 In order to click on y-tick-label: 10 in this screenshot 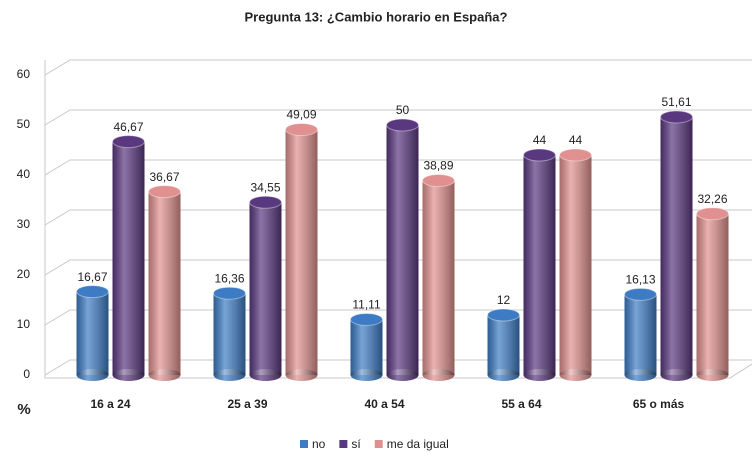, I will do `click(24, 324)`.